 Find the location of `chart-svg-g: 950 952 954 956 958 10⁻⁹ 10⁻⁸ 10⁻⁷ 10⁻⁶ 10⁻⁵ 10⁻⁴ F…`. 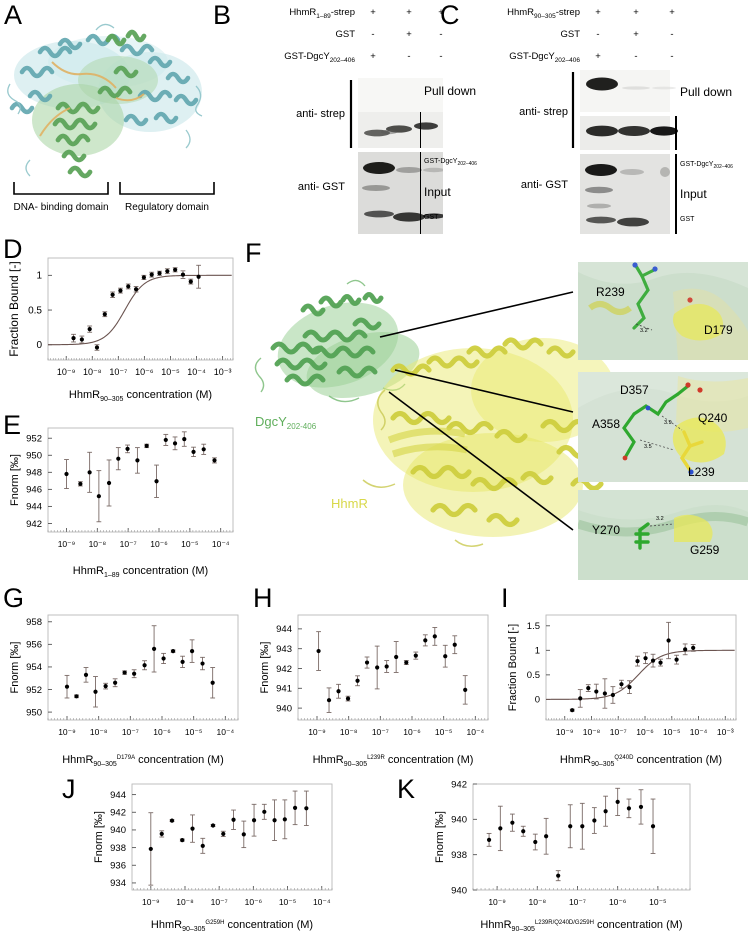

chart-svg-g: 950 952 954 956 958 10⁻⁹ 10⁻⁸ 10⁻⁷ 10⁻⁶ 10⁻⁵ 10⁻⁴ F… is located at coordinates (124, 691).